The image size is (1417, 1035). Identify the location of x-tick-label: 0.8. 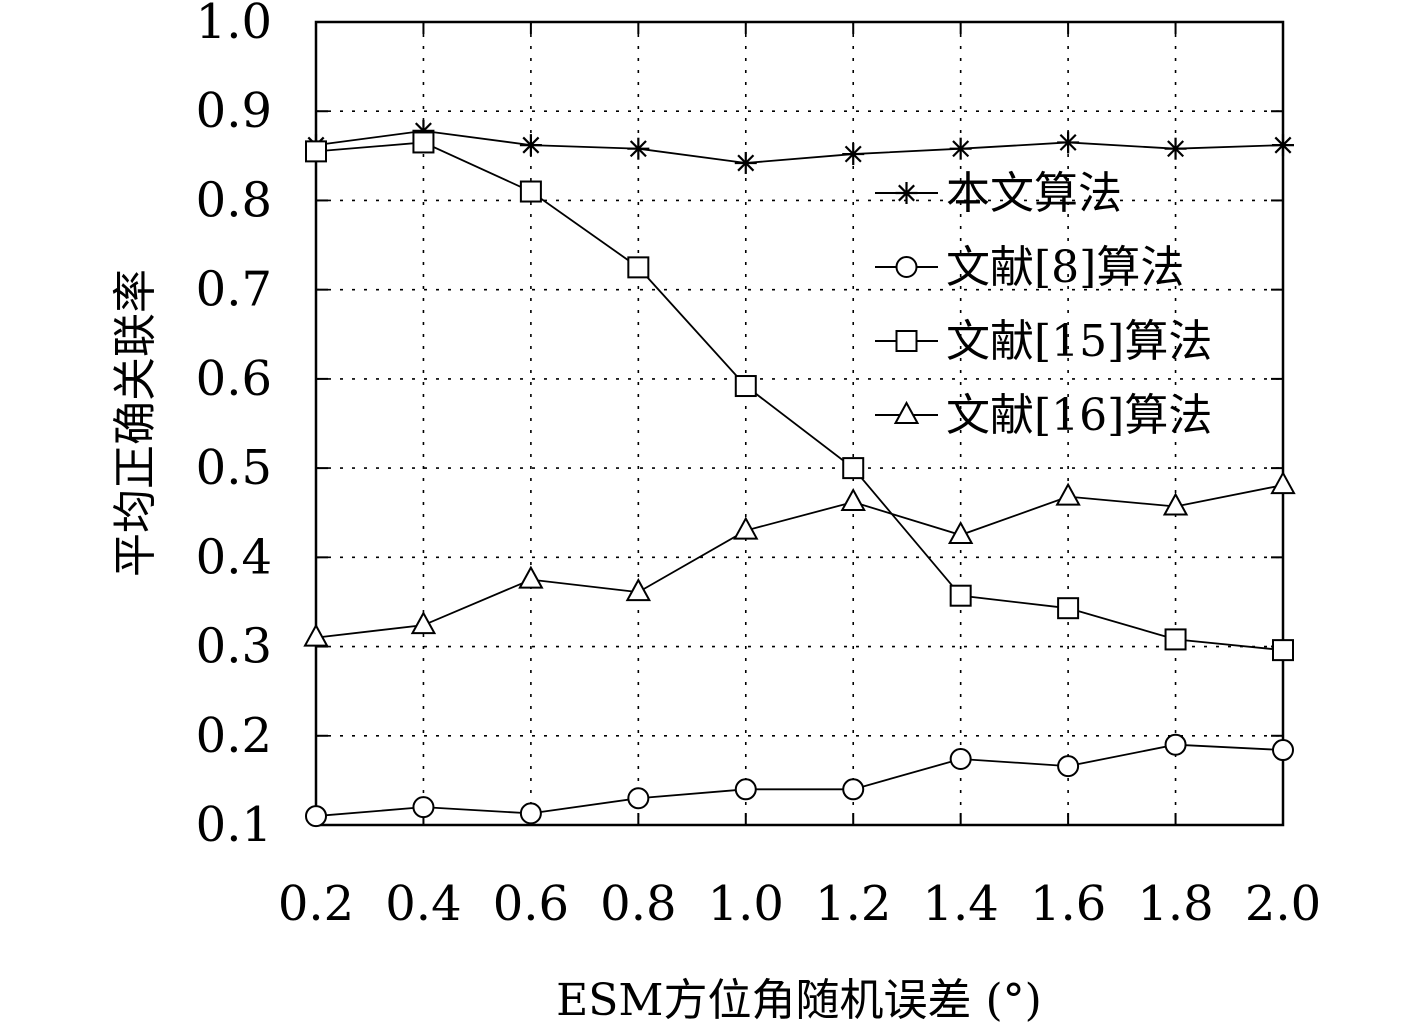
(638, 904).